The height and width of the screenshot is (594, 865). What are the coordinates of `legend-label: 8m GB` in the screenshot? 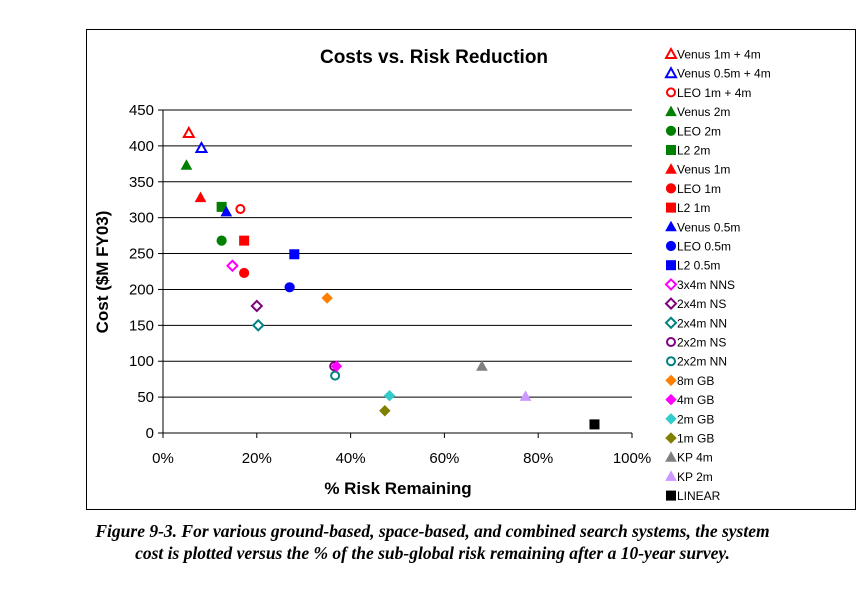 It's located at (695, 381).